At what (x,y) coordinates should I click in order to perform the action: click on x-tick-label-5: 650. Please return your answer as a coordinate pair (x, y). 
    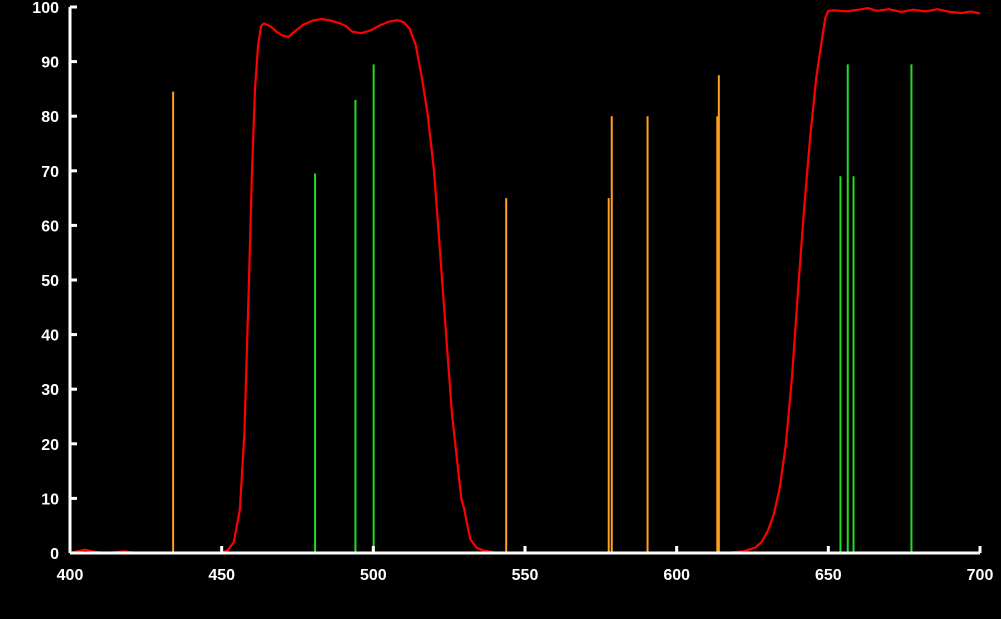
    Looking at the image, I should click on (828, 575).